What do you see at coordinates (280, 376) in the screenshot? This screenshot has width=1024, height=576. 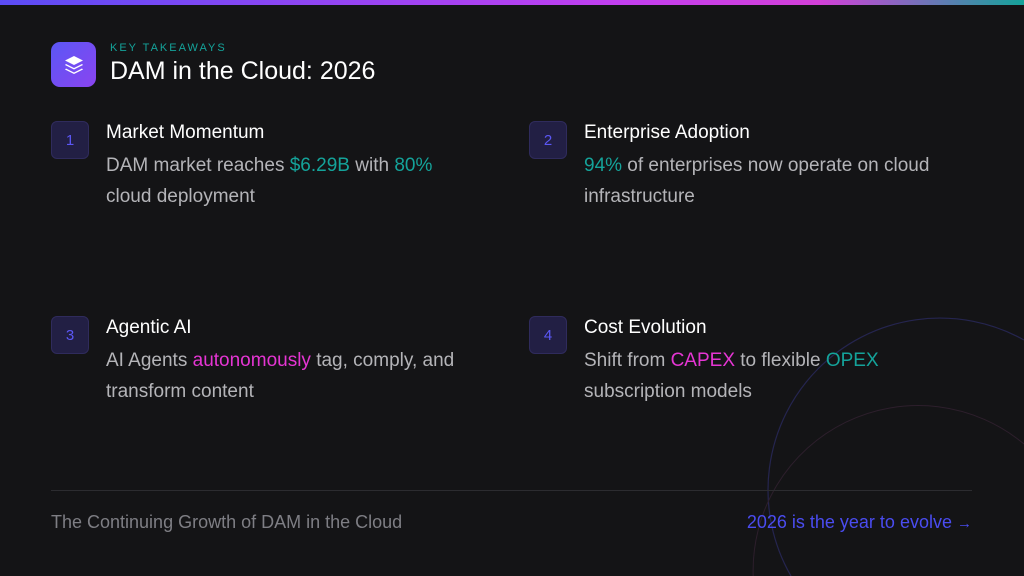 I see `description-text: tag, comply, and transform content` at bounding box center [280, 376].